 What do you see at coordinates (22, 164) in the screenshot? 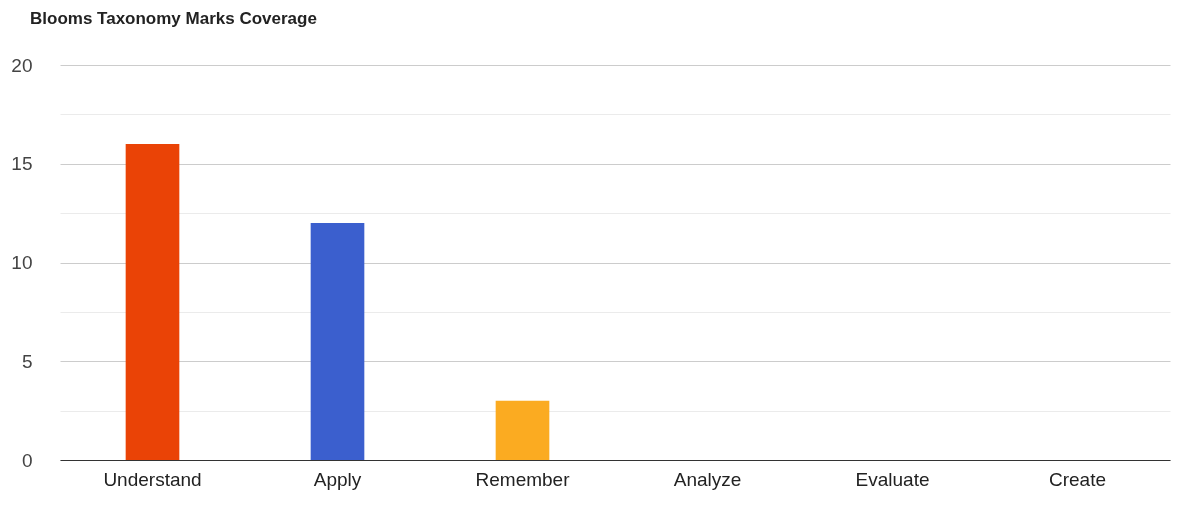
I see `y-tick-label: 15` at bounding box center [22, 164].